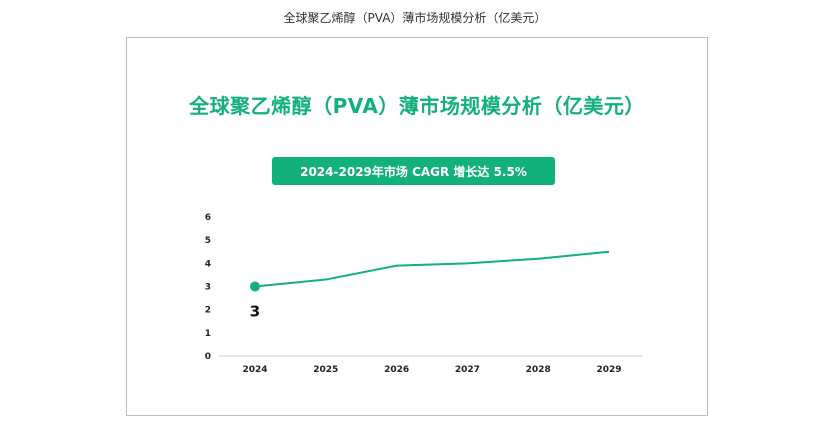  Describe the element at coordinates (608, 370) in the screenshot. I see `x-tick-label-2029: 2029` at that location.